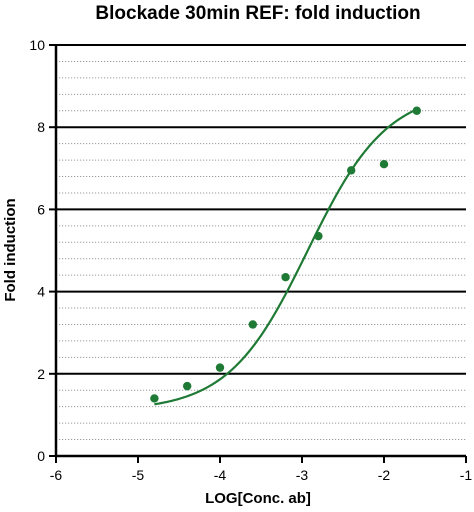 Image resolution: width=474 pixels, height=512 pixels. Describe the element at coordinates (302, 475) in the screenshot. I see `x-tick-label: -3` at that location.